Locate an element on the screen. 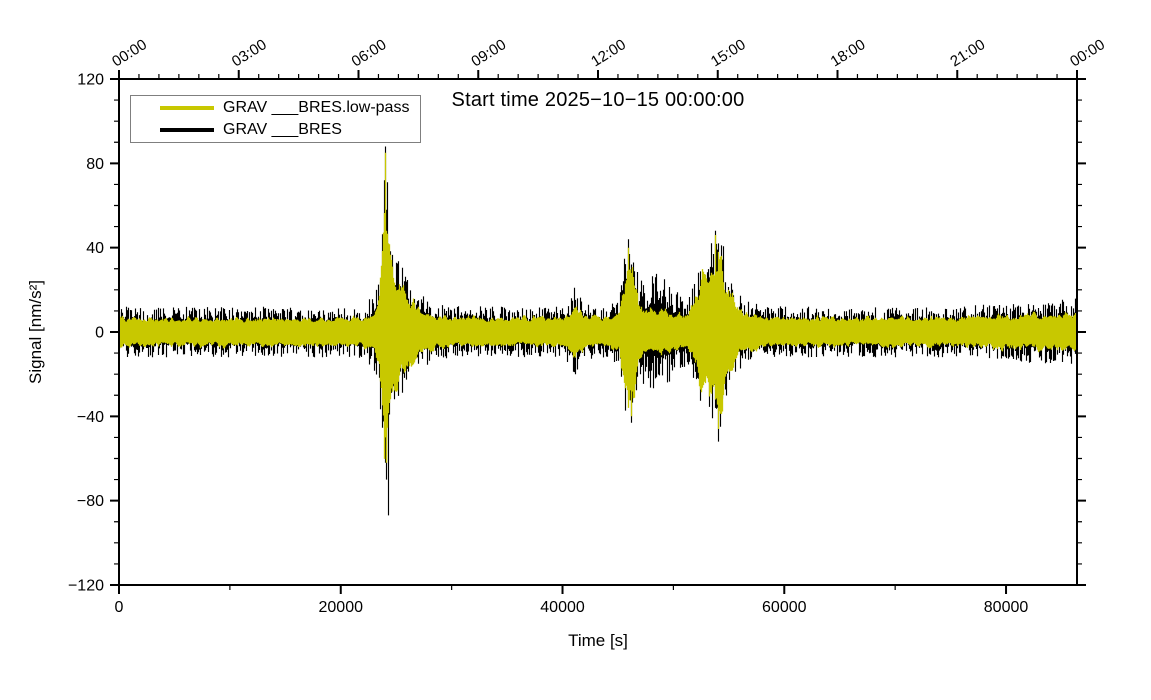  y-tick-label: 80 is located at coordinates (95, 164).